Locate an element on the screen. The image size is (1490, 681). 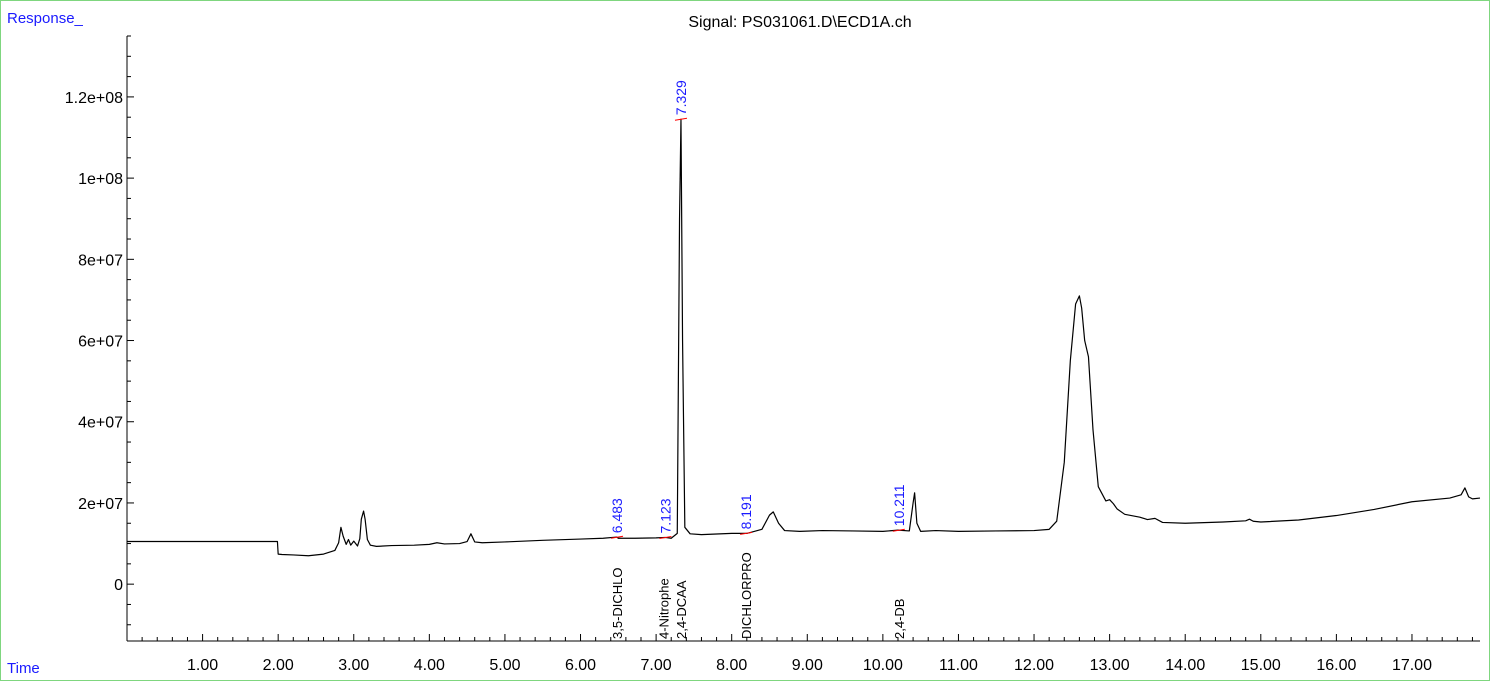
x-tick-label: 2.00 is located at coordinates (278, 665).